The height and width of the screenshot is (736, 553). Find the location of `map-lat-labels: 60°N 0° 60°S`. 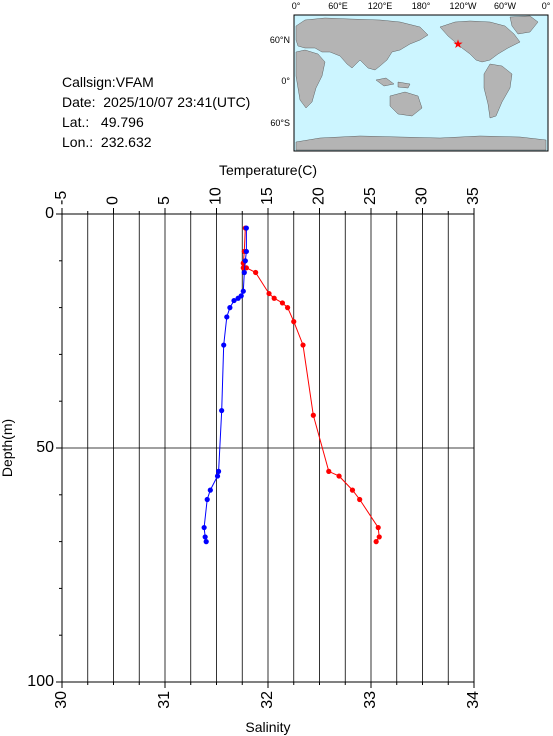

map-lat-labels: 60°N 0° 60°S is located at coordinates (280, 81).